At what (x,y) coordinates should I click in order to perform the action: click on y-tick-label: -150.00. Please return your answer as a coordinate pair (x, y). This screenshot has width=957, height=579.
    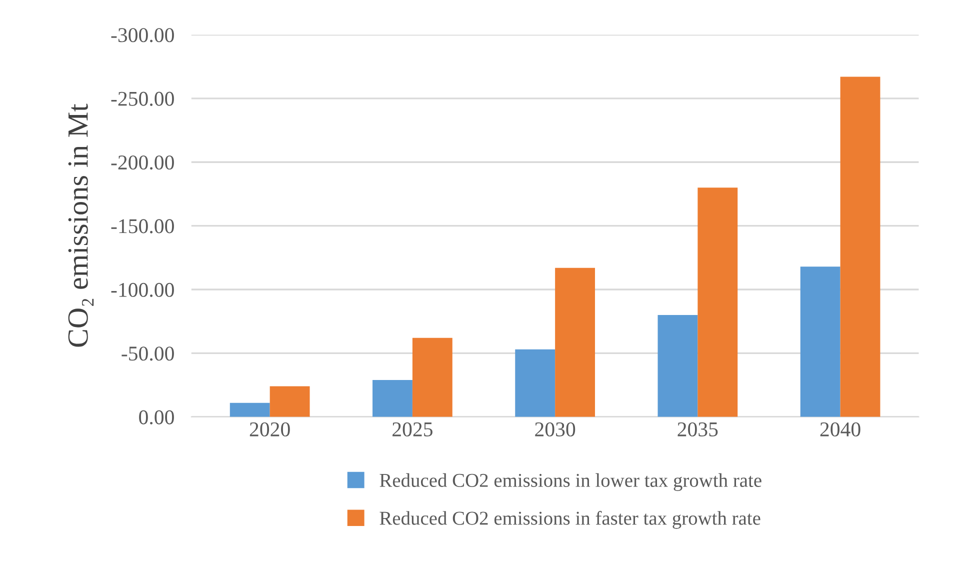
    Looking at the image, I should click on (142, 226).